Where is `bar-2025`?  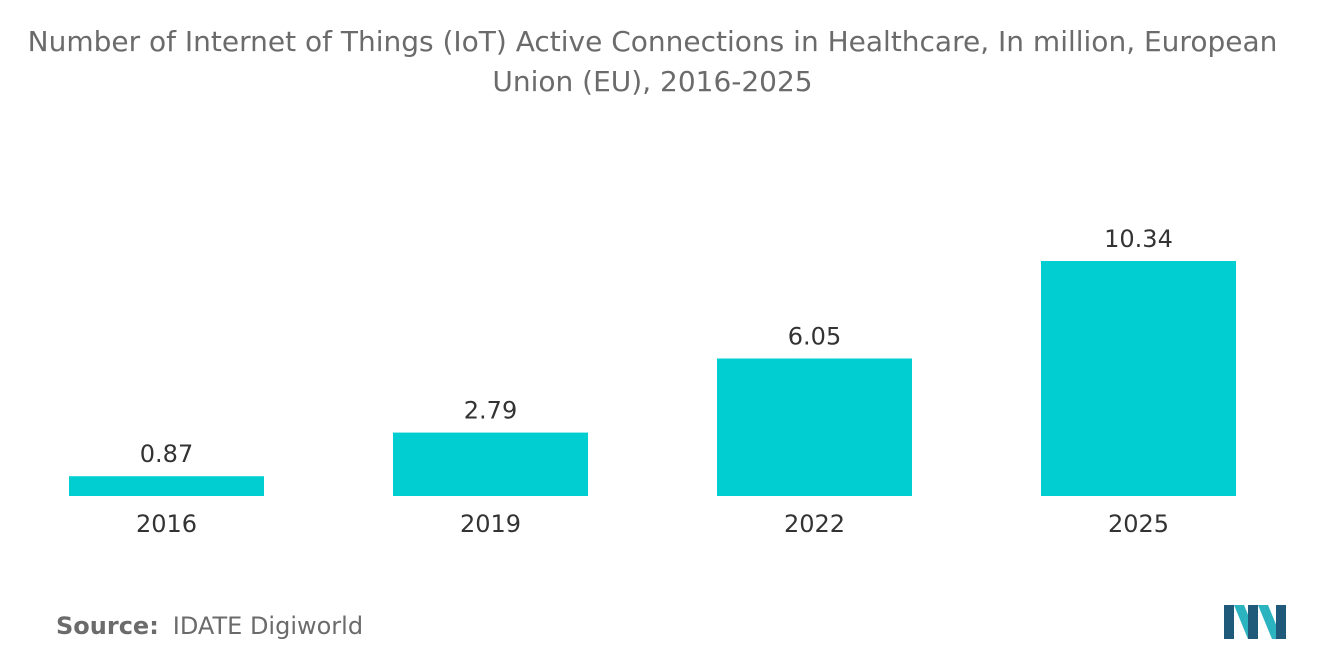
bar-2025 is located at coordinates (1138, 378).